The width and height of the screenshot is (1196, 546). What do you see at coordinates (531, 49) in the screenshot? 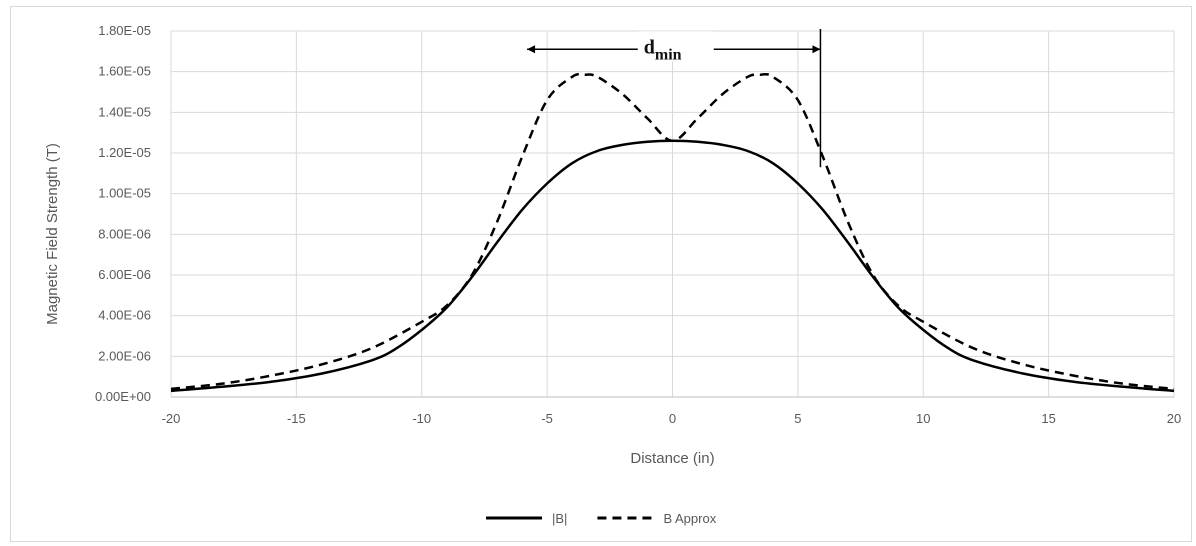
I see `dmin-arrowhead-left` at bounding box center [531, 49].